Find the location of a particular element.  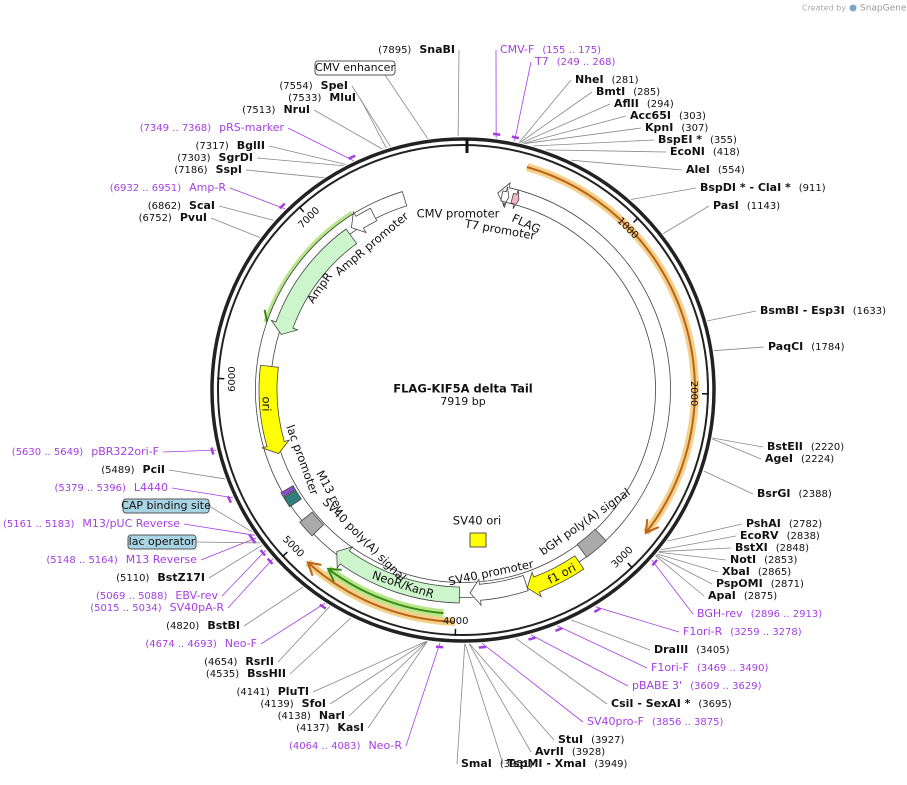

site-position: (554) is located at coordinates (731, 170).